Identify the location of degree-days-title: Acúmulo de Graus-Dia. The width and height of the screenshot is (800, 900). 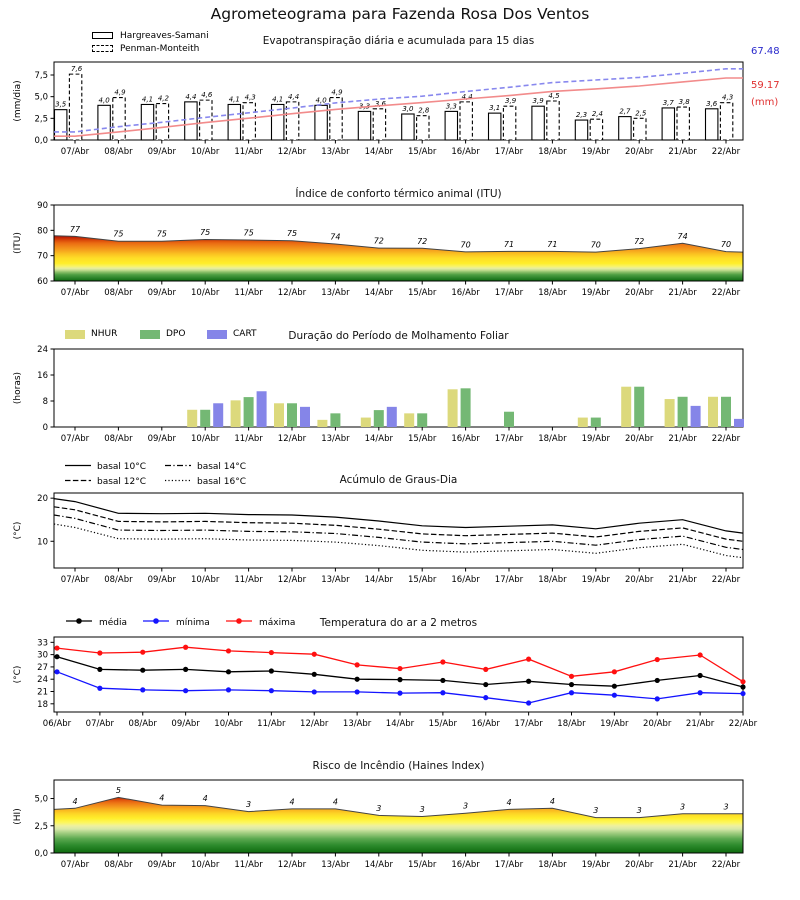
(398, 480).